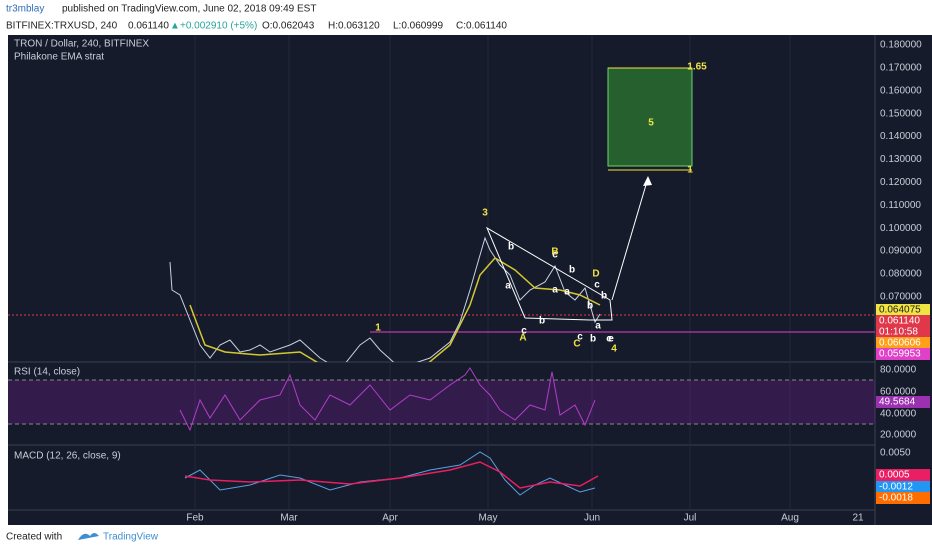 The height and width of the screenshot is (550, 932). What do you see at coordinates (218, 26) in the screenshot?
I see `quote-change: +0.002910 (+5%)` at bounding box center [218, 26].